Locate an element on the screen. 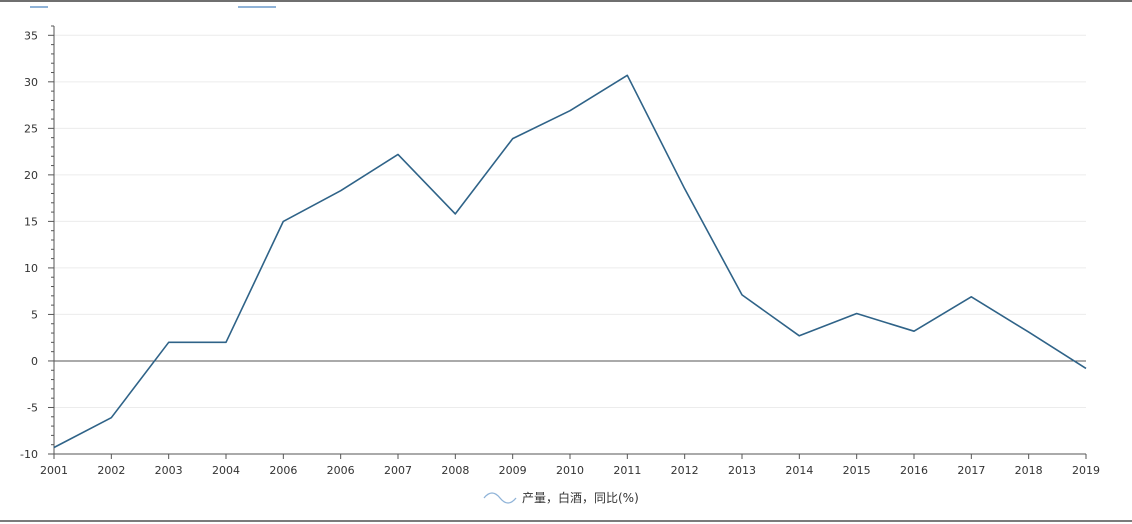 This screenshot has width=1132, height=524. x-tick-label: 2013 is located at coordinates (742, 470).